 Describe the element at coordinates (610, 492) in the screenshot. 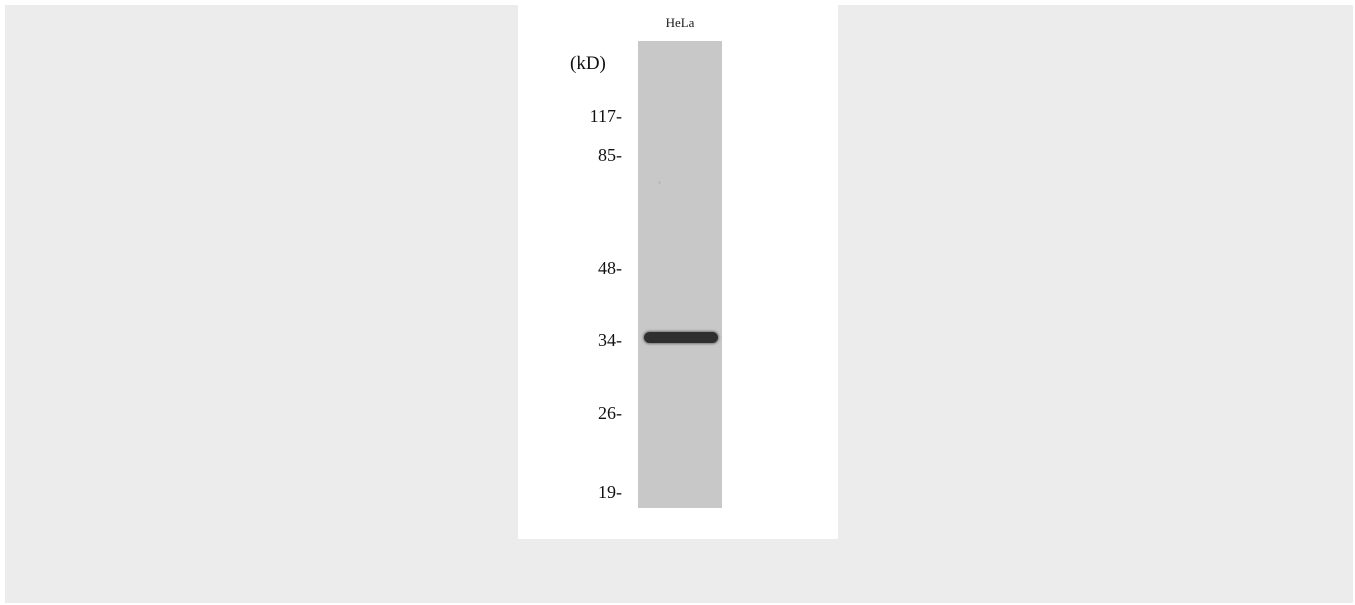

I see `marker-19: 19-` at that location.